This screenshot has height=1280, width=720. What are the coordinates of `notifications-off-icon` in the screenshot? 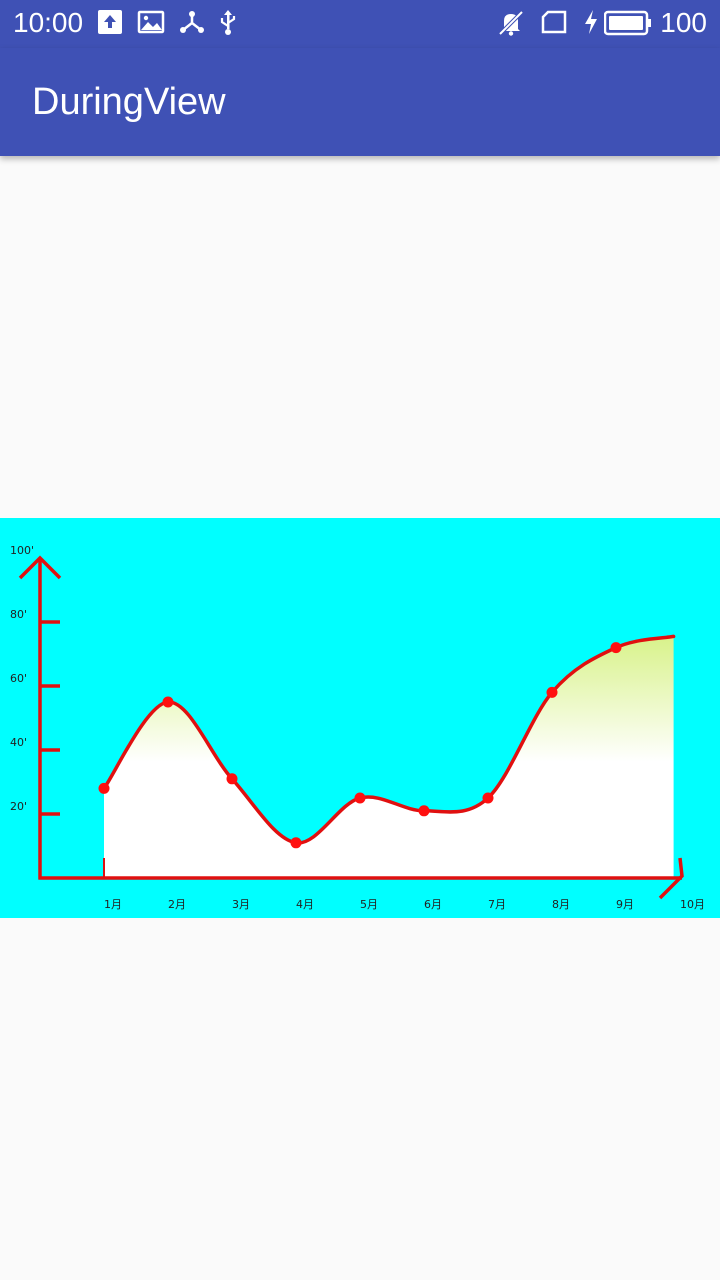 It's located at (511, 23).